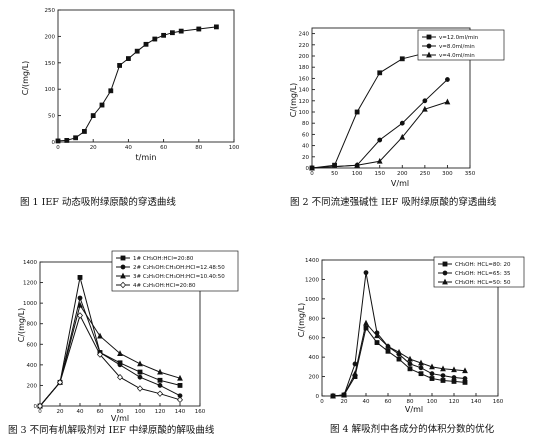 The image size is (553, 442). I want to click on fig1-xtick-label: 40, so click(128, 148).